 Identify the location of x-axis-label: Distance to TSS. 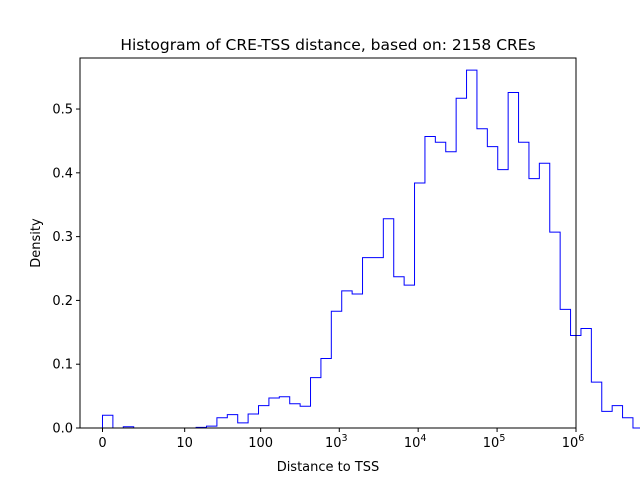
(328, 467).